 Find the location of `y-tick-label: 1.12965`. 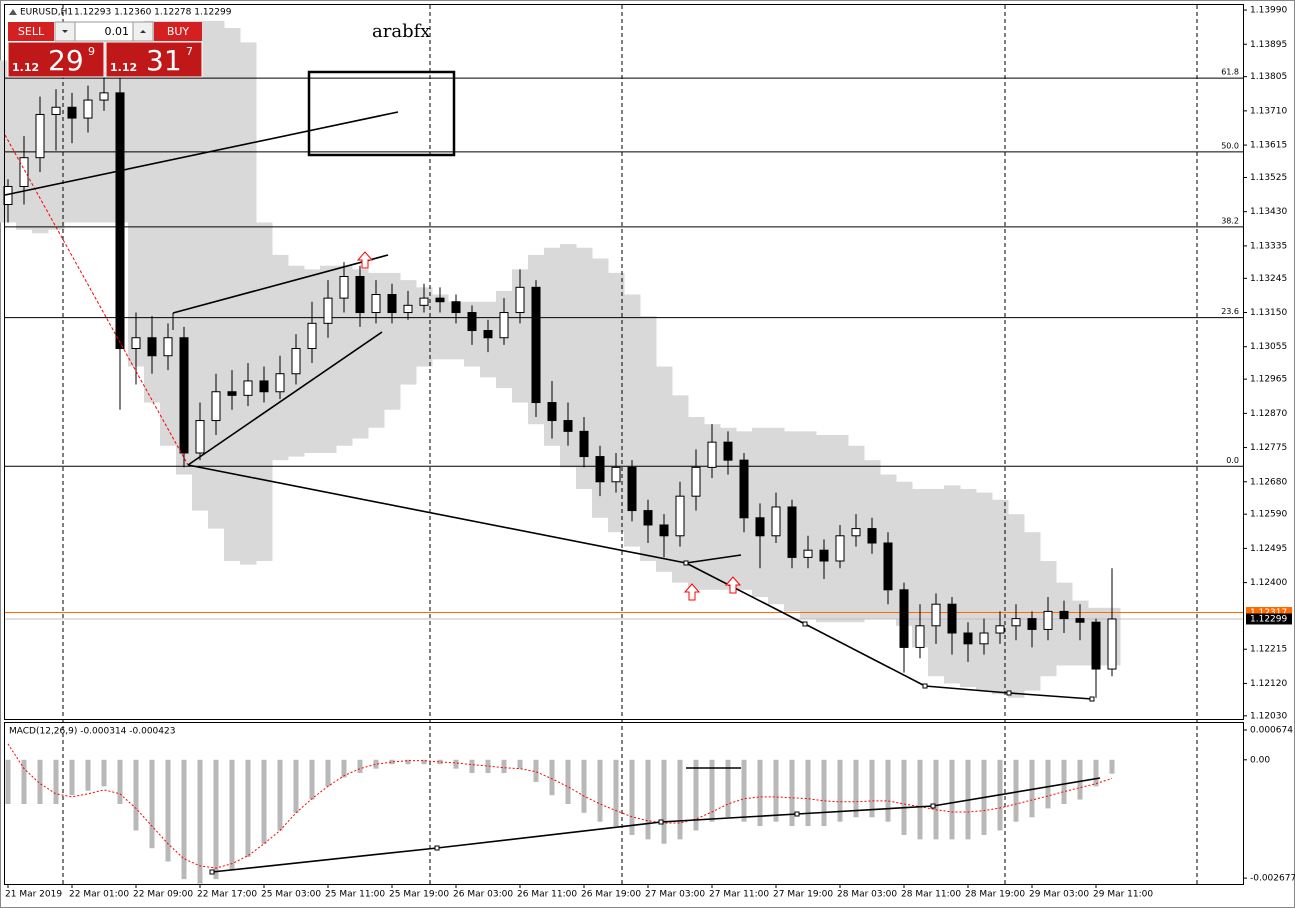

y-tick-label: 1.12965 is located at coordinates (1268, 380).